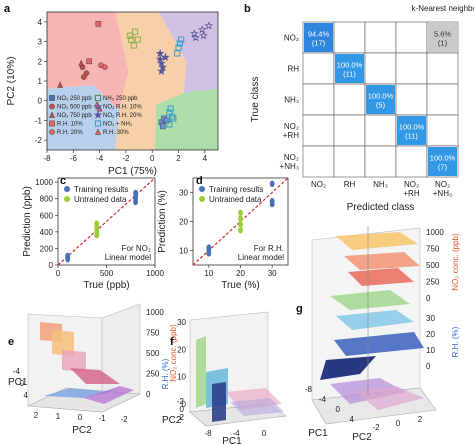 The height and width of the screenshot is (445, 474). Describe the element at coordinates (153, 333) in the screenshot. I see `z-tick-label: 750` at that location.